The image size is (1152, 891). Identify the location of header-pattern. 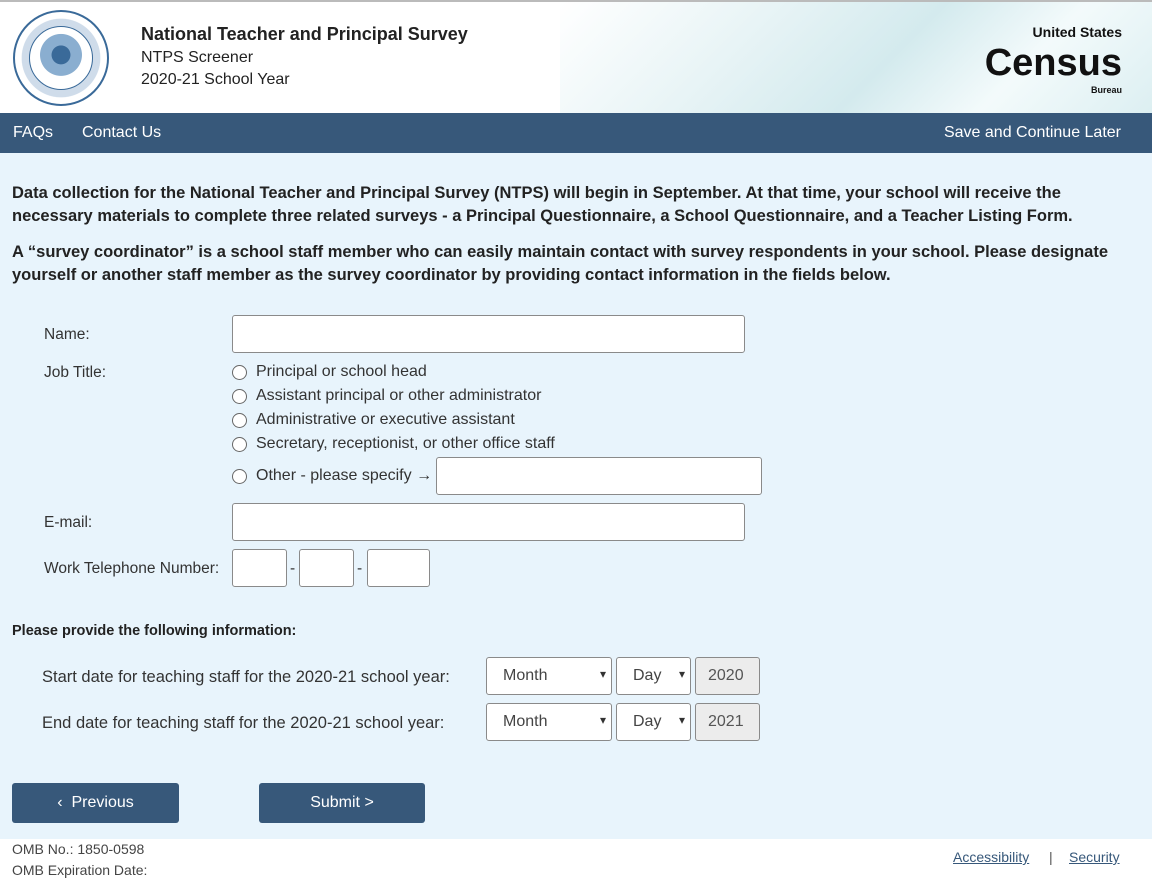
(856, 57).